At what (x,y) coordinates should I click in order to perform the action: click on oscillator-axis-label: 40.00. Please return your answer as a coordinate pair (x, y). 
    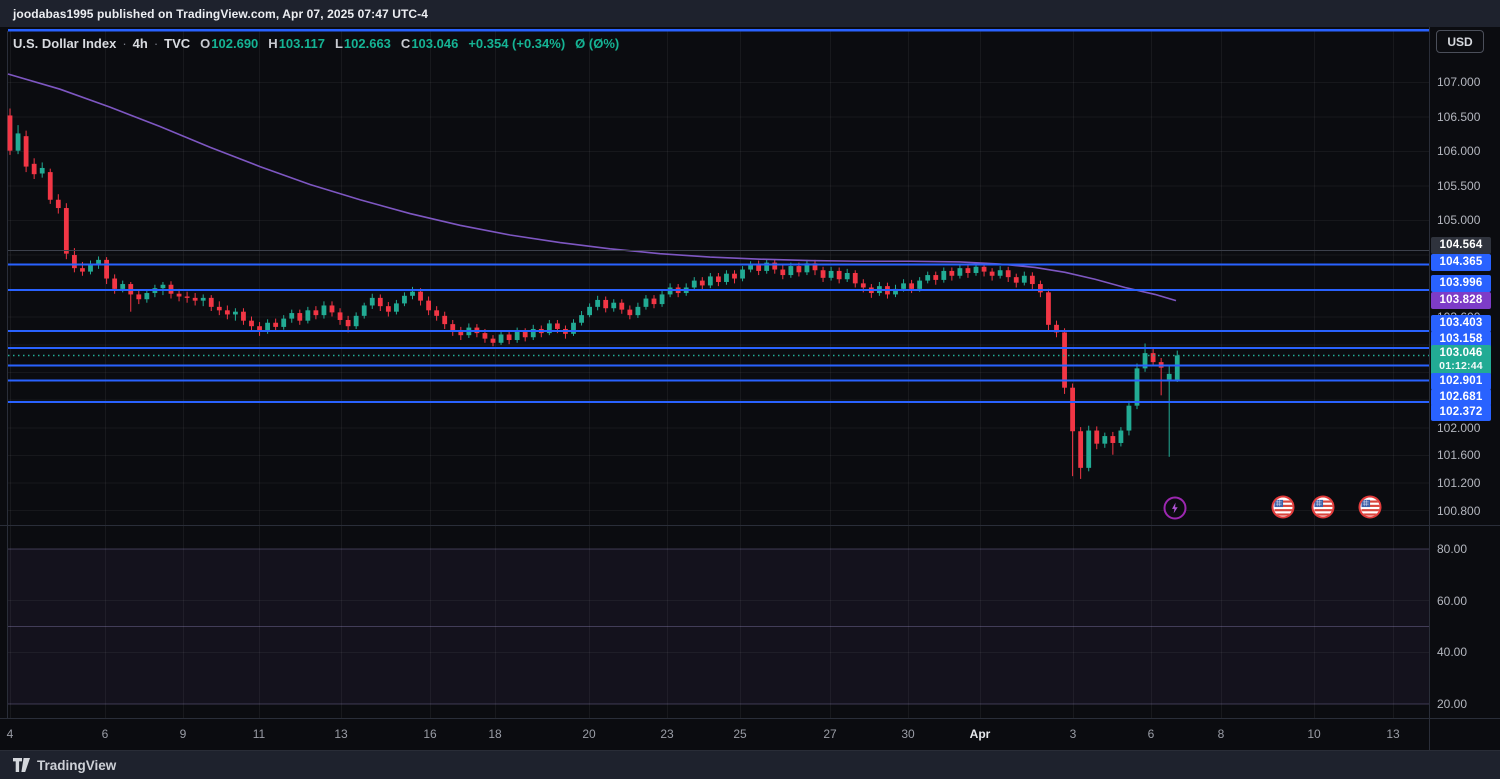
    Looking at the image, I should click on (1452, 652).